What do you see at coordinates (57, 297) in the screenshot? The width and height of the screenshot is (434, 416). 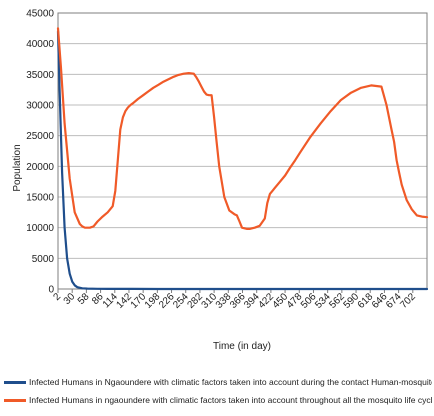 I see `x-tick-label: 2` at bounding box center [57, 297].